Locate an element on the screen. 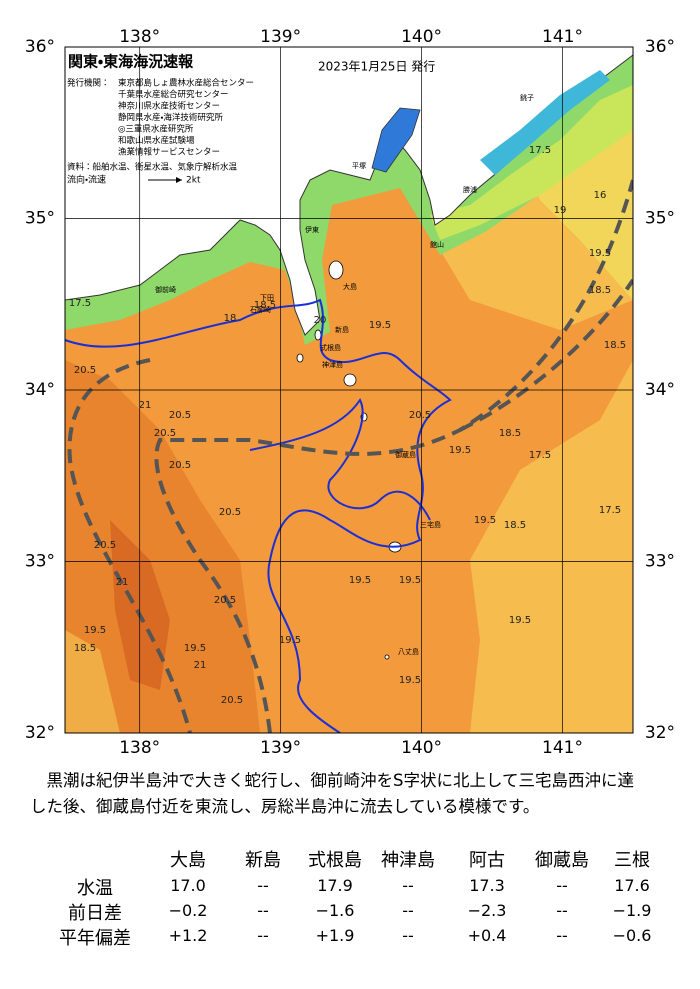 The height and width of the screenshot is (989, 700). lon-label-bottom: 140° is located at coordinates (421, 748).